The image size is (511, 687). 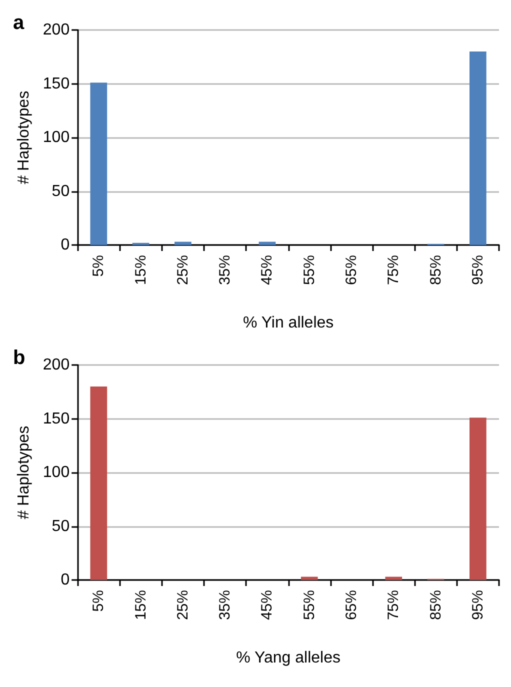 I want to click on x-axis-title: % Yin alleles, so click(x=288, y=323).